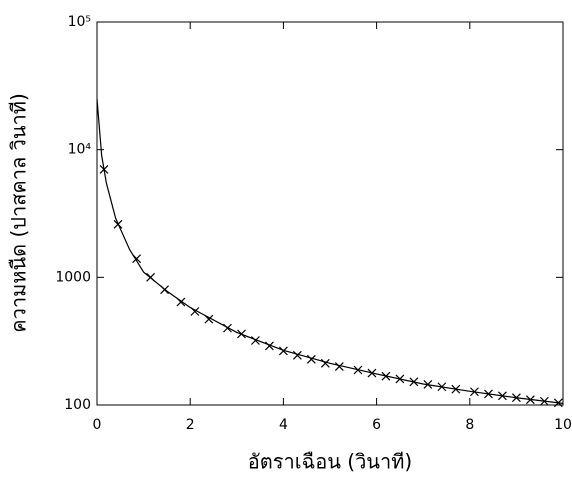 The width and height of the screenshot is (572, 480). Describe the element at coordinates (19, 213) in the screenshot. I see `y-axis-label: ความหนืด (ปาสคาล วินาที)` at that location.